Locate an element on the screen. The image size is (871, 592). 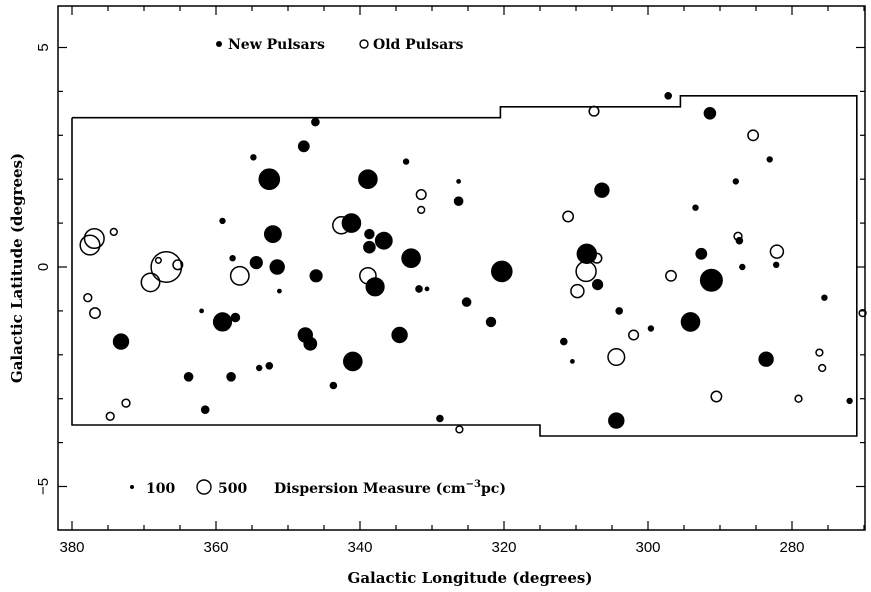
legend-old-label: Old Pulsars is located at coordinates (418, 45).